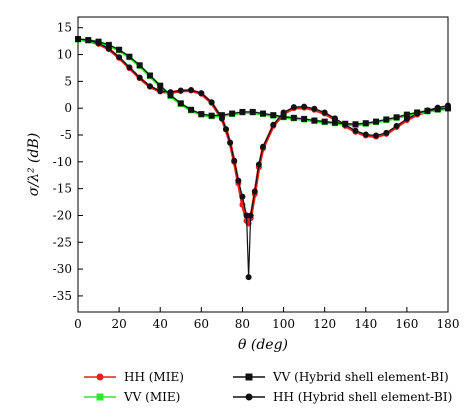  I want to click on y-tick-label: 5, so click(68, 81).